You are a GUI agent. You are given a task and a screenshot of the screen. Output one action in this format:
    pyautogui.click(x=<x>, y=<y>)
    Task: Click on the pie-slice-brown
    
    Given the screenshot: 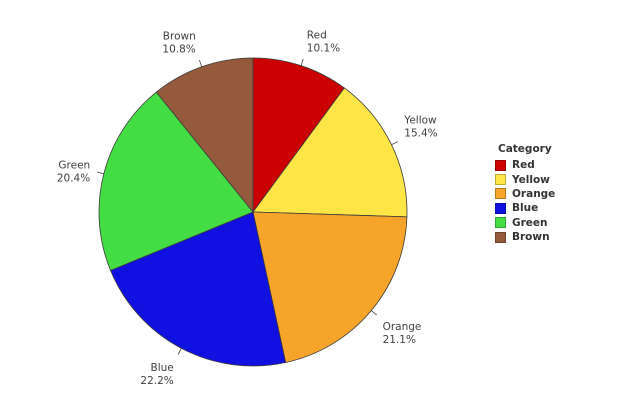 What is the action you would take?
    pyautogui.click(x=204, y=135)
    